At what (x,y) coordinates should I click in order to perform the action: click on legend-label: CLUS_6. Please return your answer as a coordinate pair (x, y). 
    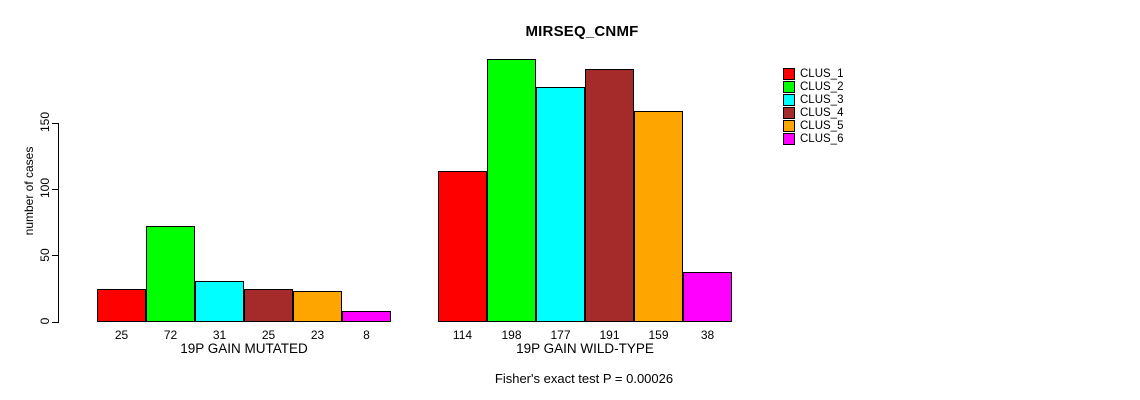
    Looking at the image, I should click on (822, 139).